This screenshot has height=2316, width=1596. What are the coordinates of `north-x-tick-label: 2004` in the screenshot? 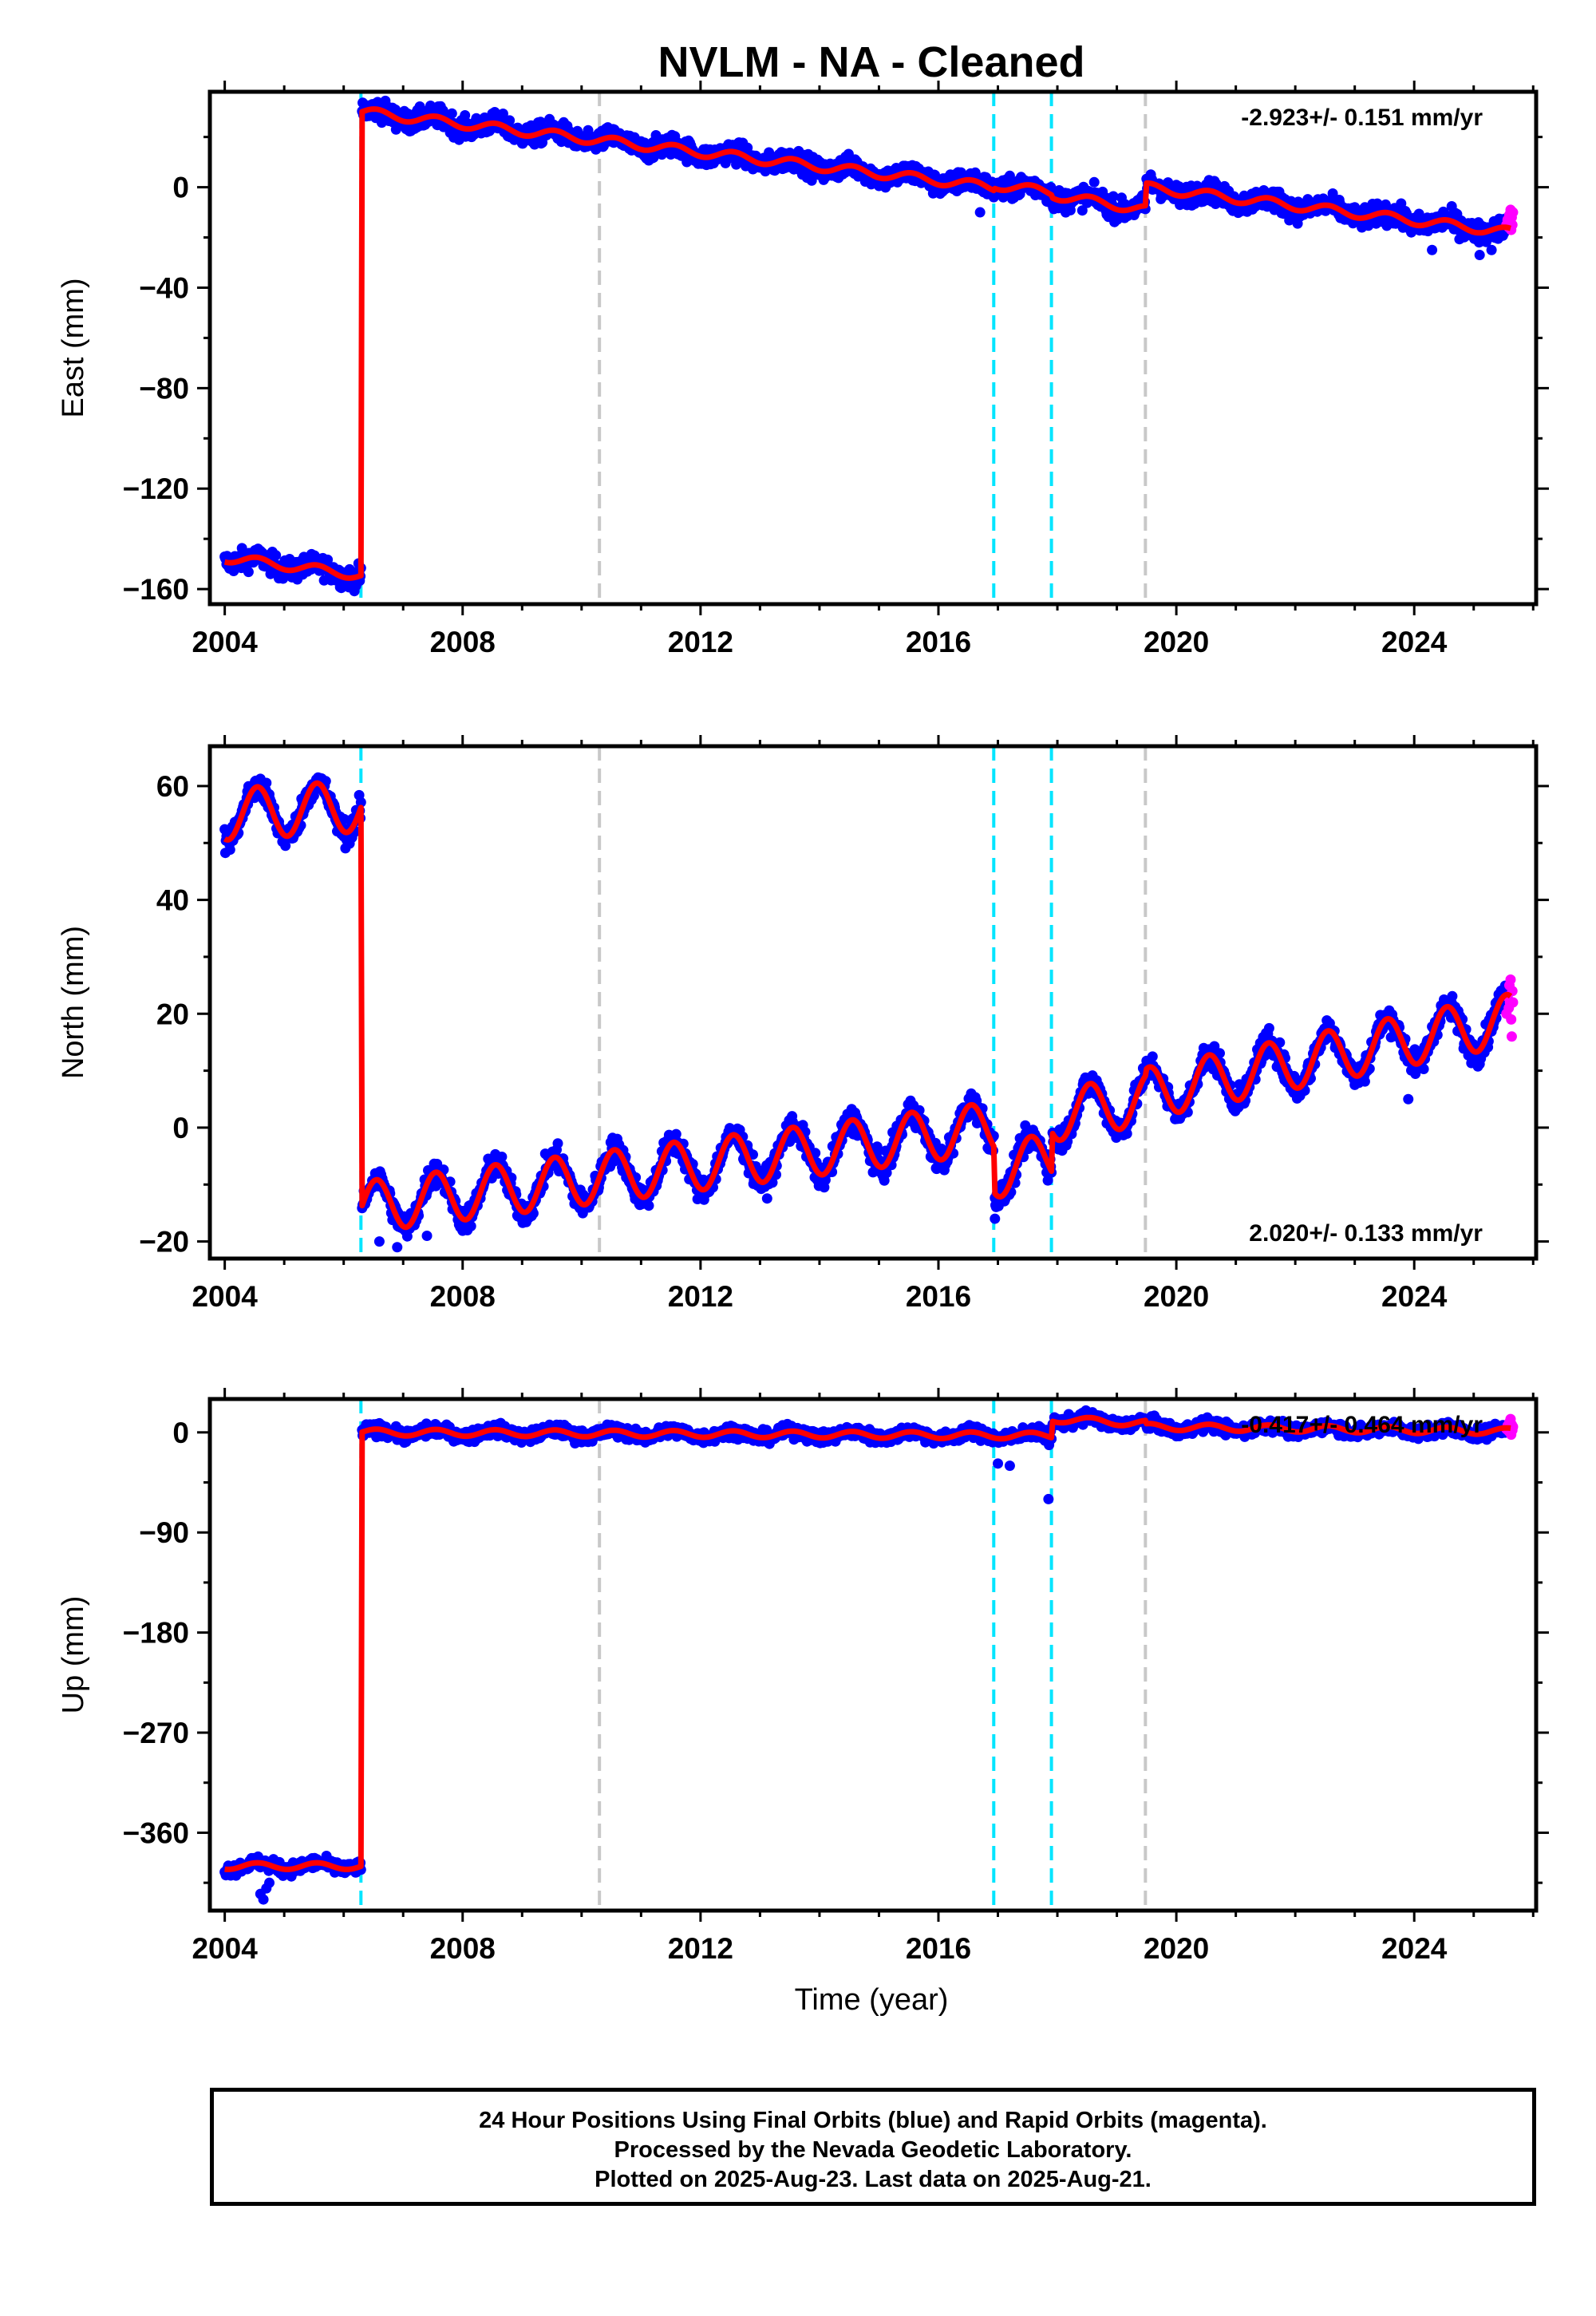 It's located at (225, 1296).